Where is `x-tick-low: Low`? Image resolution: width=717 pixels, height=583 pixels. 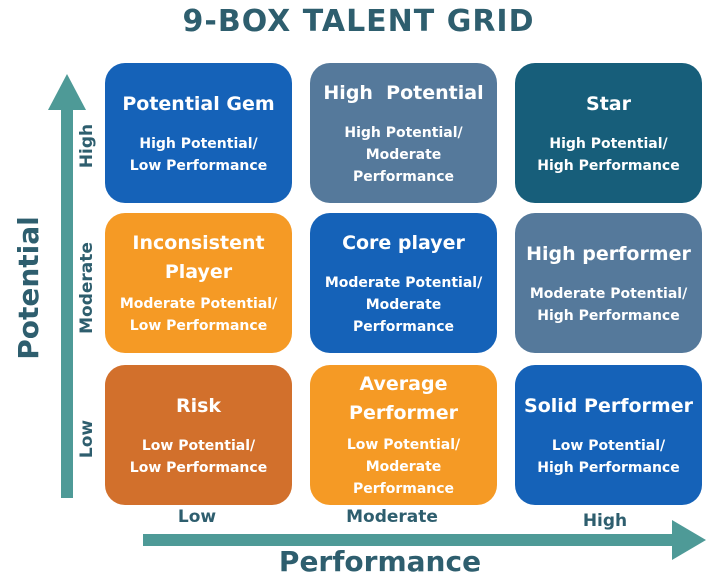
x-tick-low: Low is located at coordinates (197, 517).